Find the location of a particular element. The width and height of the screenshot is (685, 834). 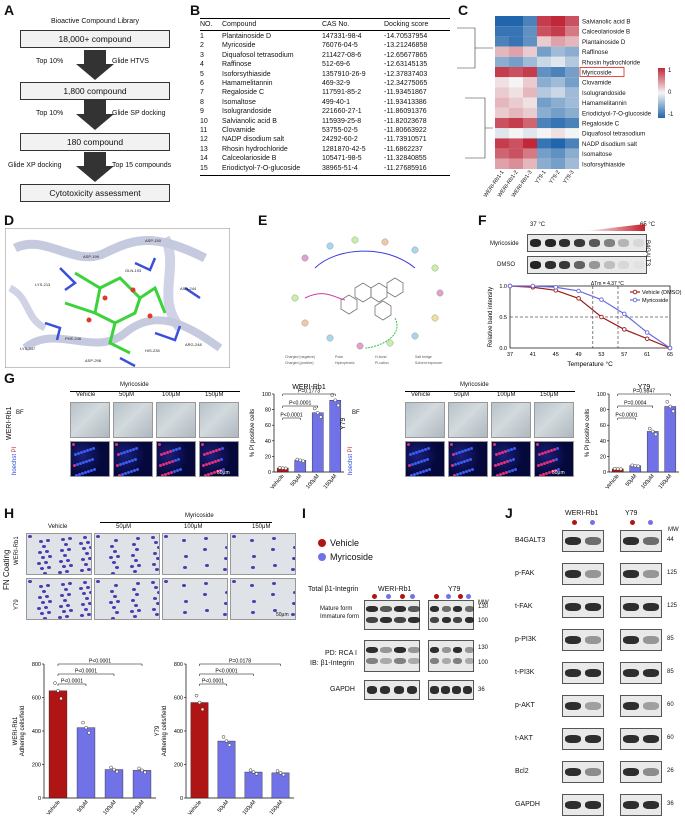

y-tick-label: 0 is located at coordinates (604, 473).